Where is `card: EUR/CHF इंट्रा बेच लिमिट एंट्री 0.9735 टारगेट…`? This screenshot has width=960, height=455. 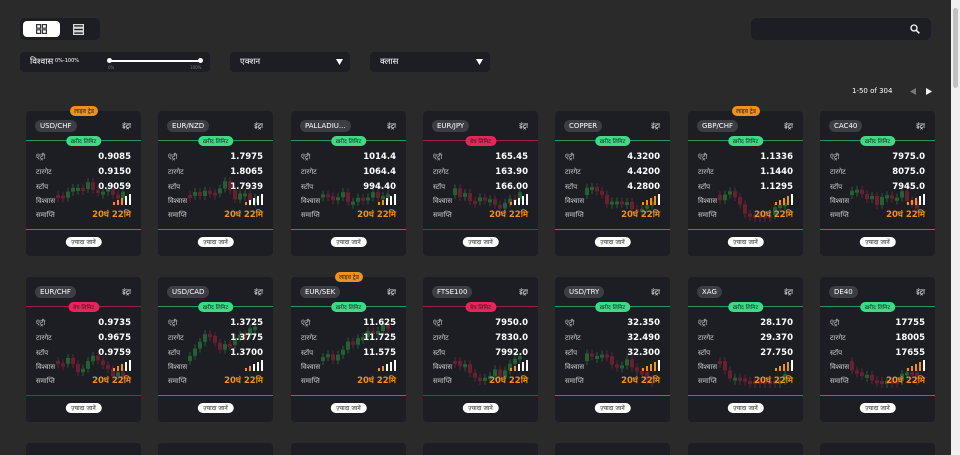 card: EUR/CHF इंट्रा बेच लिमिट एंट्री 0.9735 टारगेट… is located at coordinates (83, 349).